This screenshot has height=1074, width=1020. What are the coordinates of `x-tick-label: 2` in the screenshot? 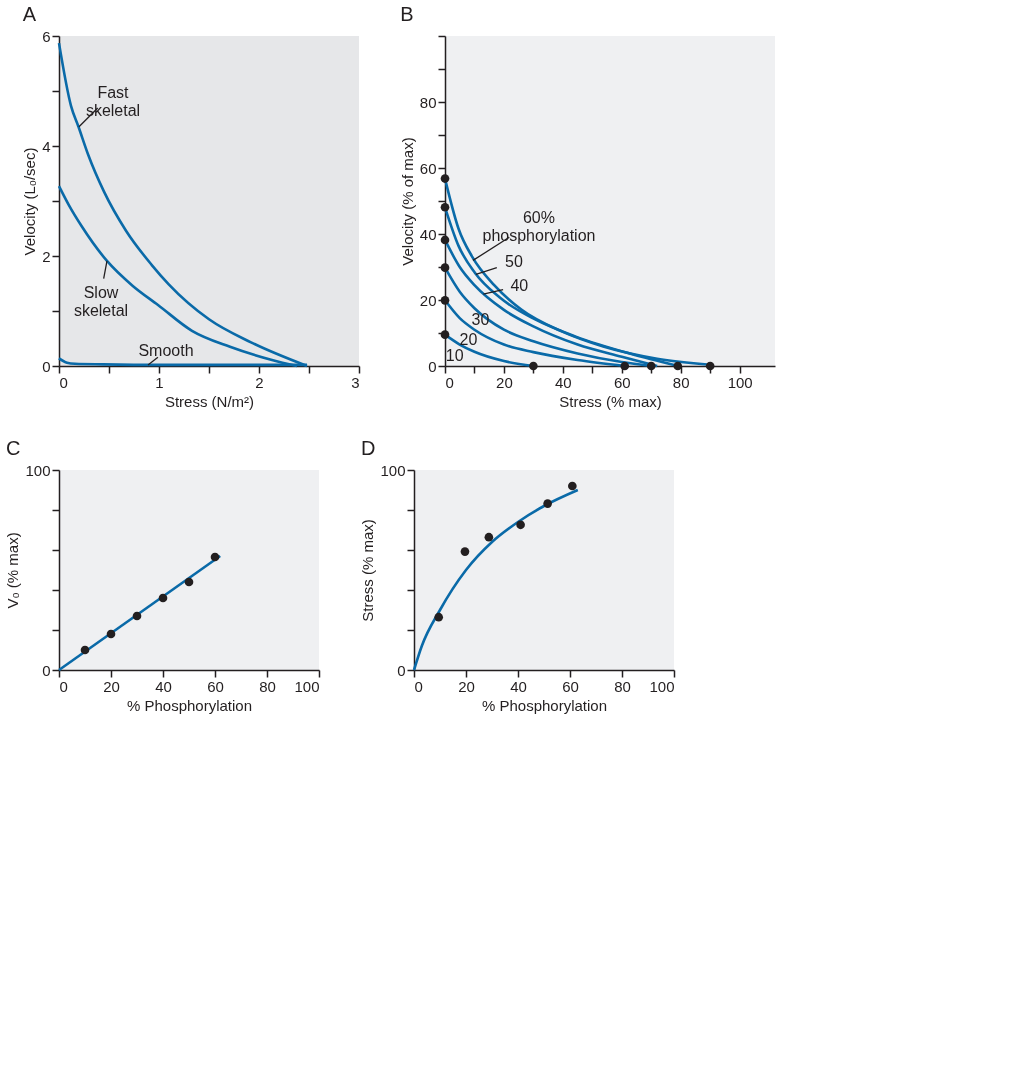 It's located at (259, 382).